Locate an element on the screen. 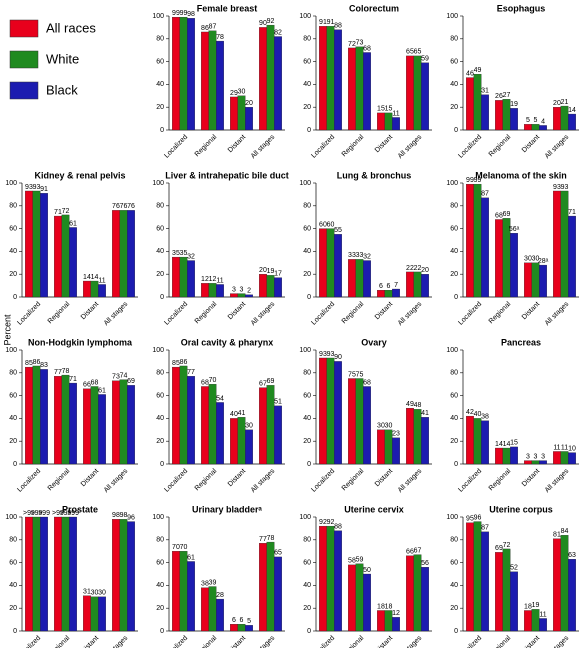 The width and height of the screenshot is (583, 648). value-label: 49 is located at coordinates (410, 404).